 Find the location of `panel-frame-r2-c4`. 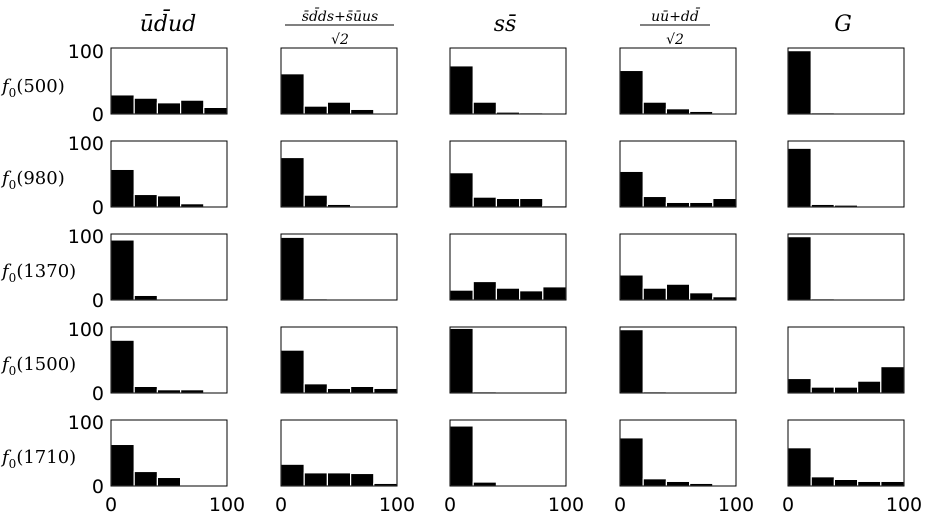

panel-frame-r2-c4 is located at coordinates (678, 174).